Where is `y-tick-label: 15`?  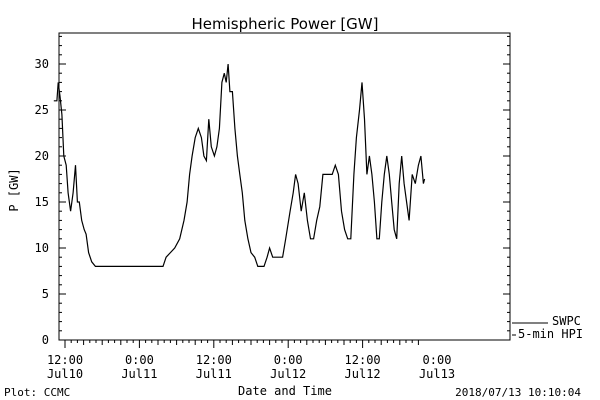
y-tick-label: 15 is located at coordinates (42, 202).